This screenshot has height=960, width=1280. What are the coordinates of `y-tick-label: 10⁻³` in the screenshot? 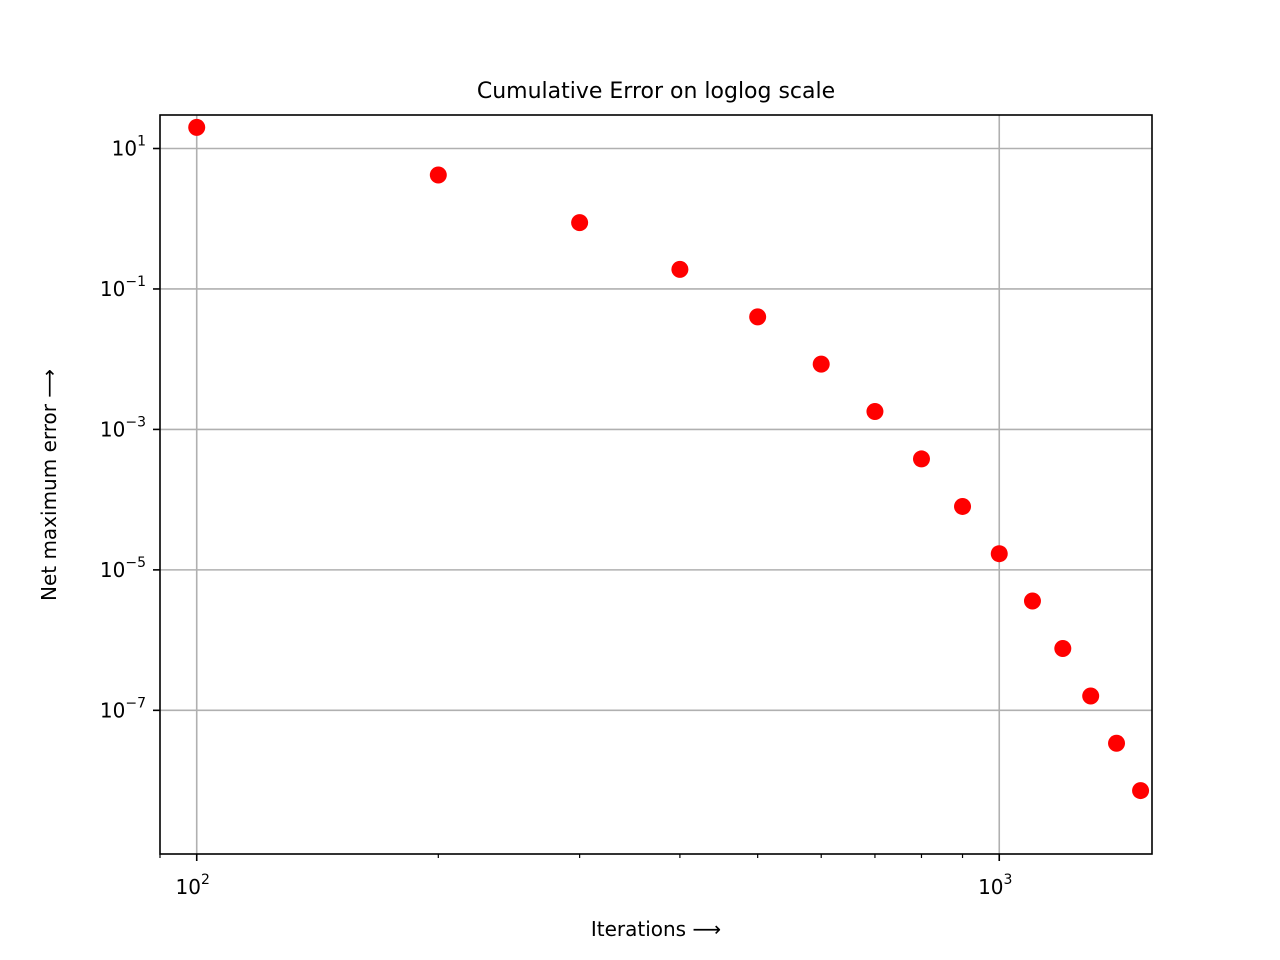 It's located at (123, 427).